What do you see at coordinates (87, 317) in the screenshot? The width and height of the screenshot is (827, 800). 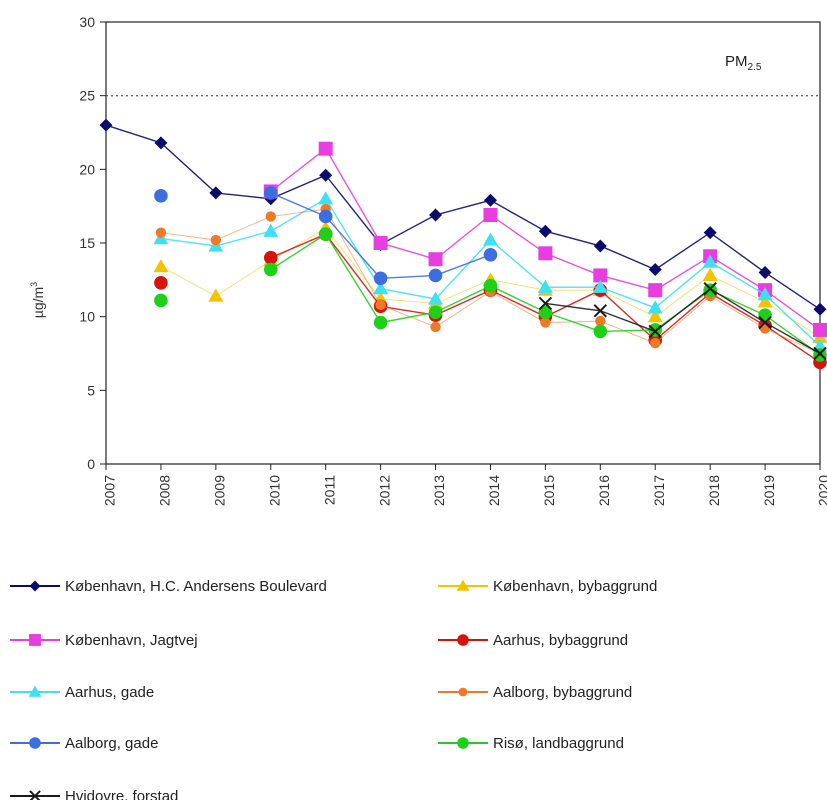 I see `y-tick-label: 10` at bounding box center [87, 317].